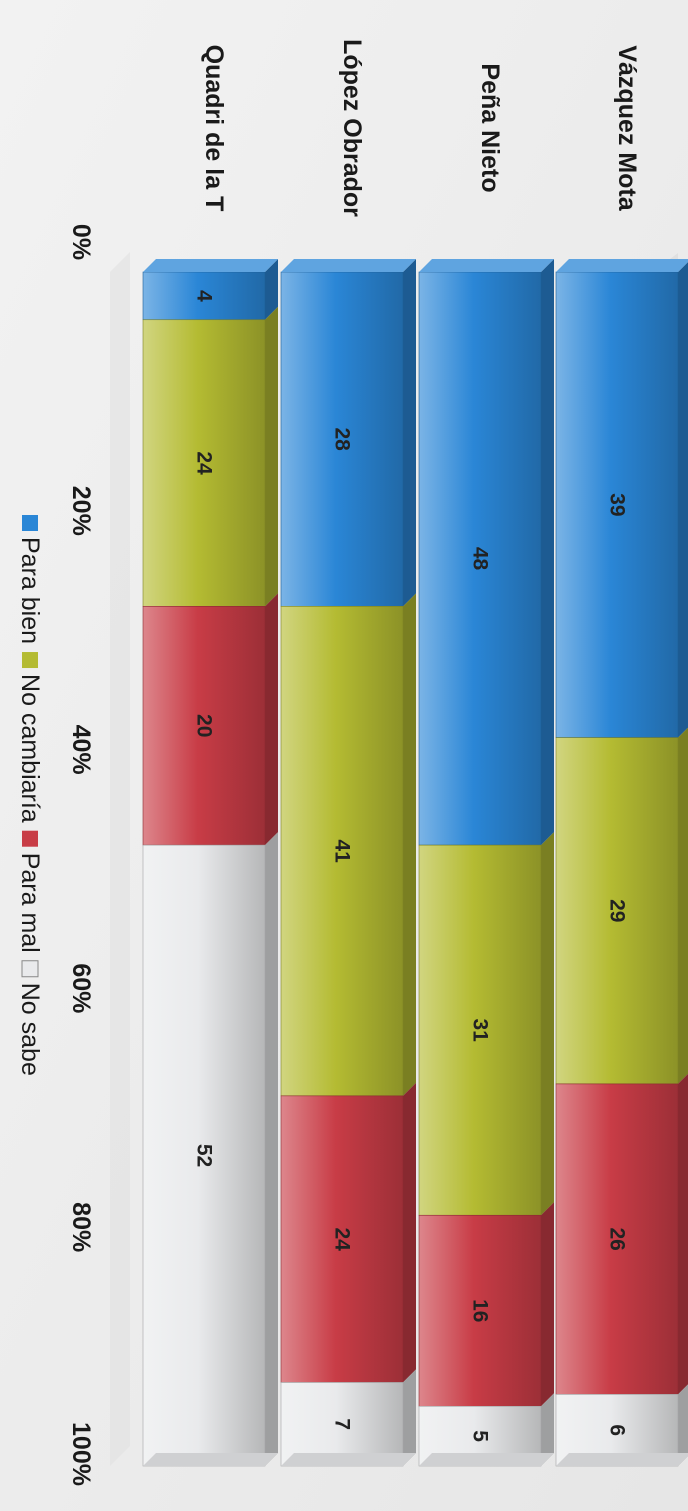  What do you see at coordinates (214, 128) in the screenshot?
I see `category-label: Quadri de la T` at bounding box center [214, 128].